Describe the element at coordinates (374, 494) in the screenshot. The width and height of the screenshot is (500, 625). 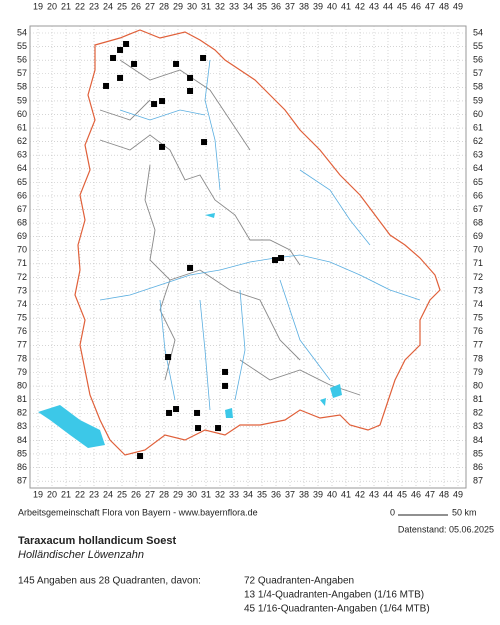
I see `x-label: 43` at that location.